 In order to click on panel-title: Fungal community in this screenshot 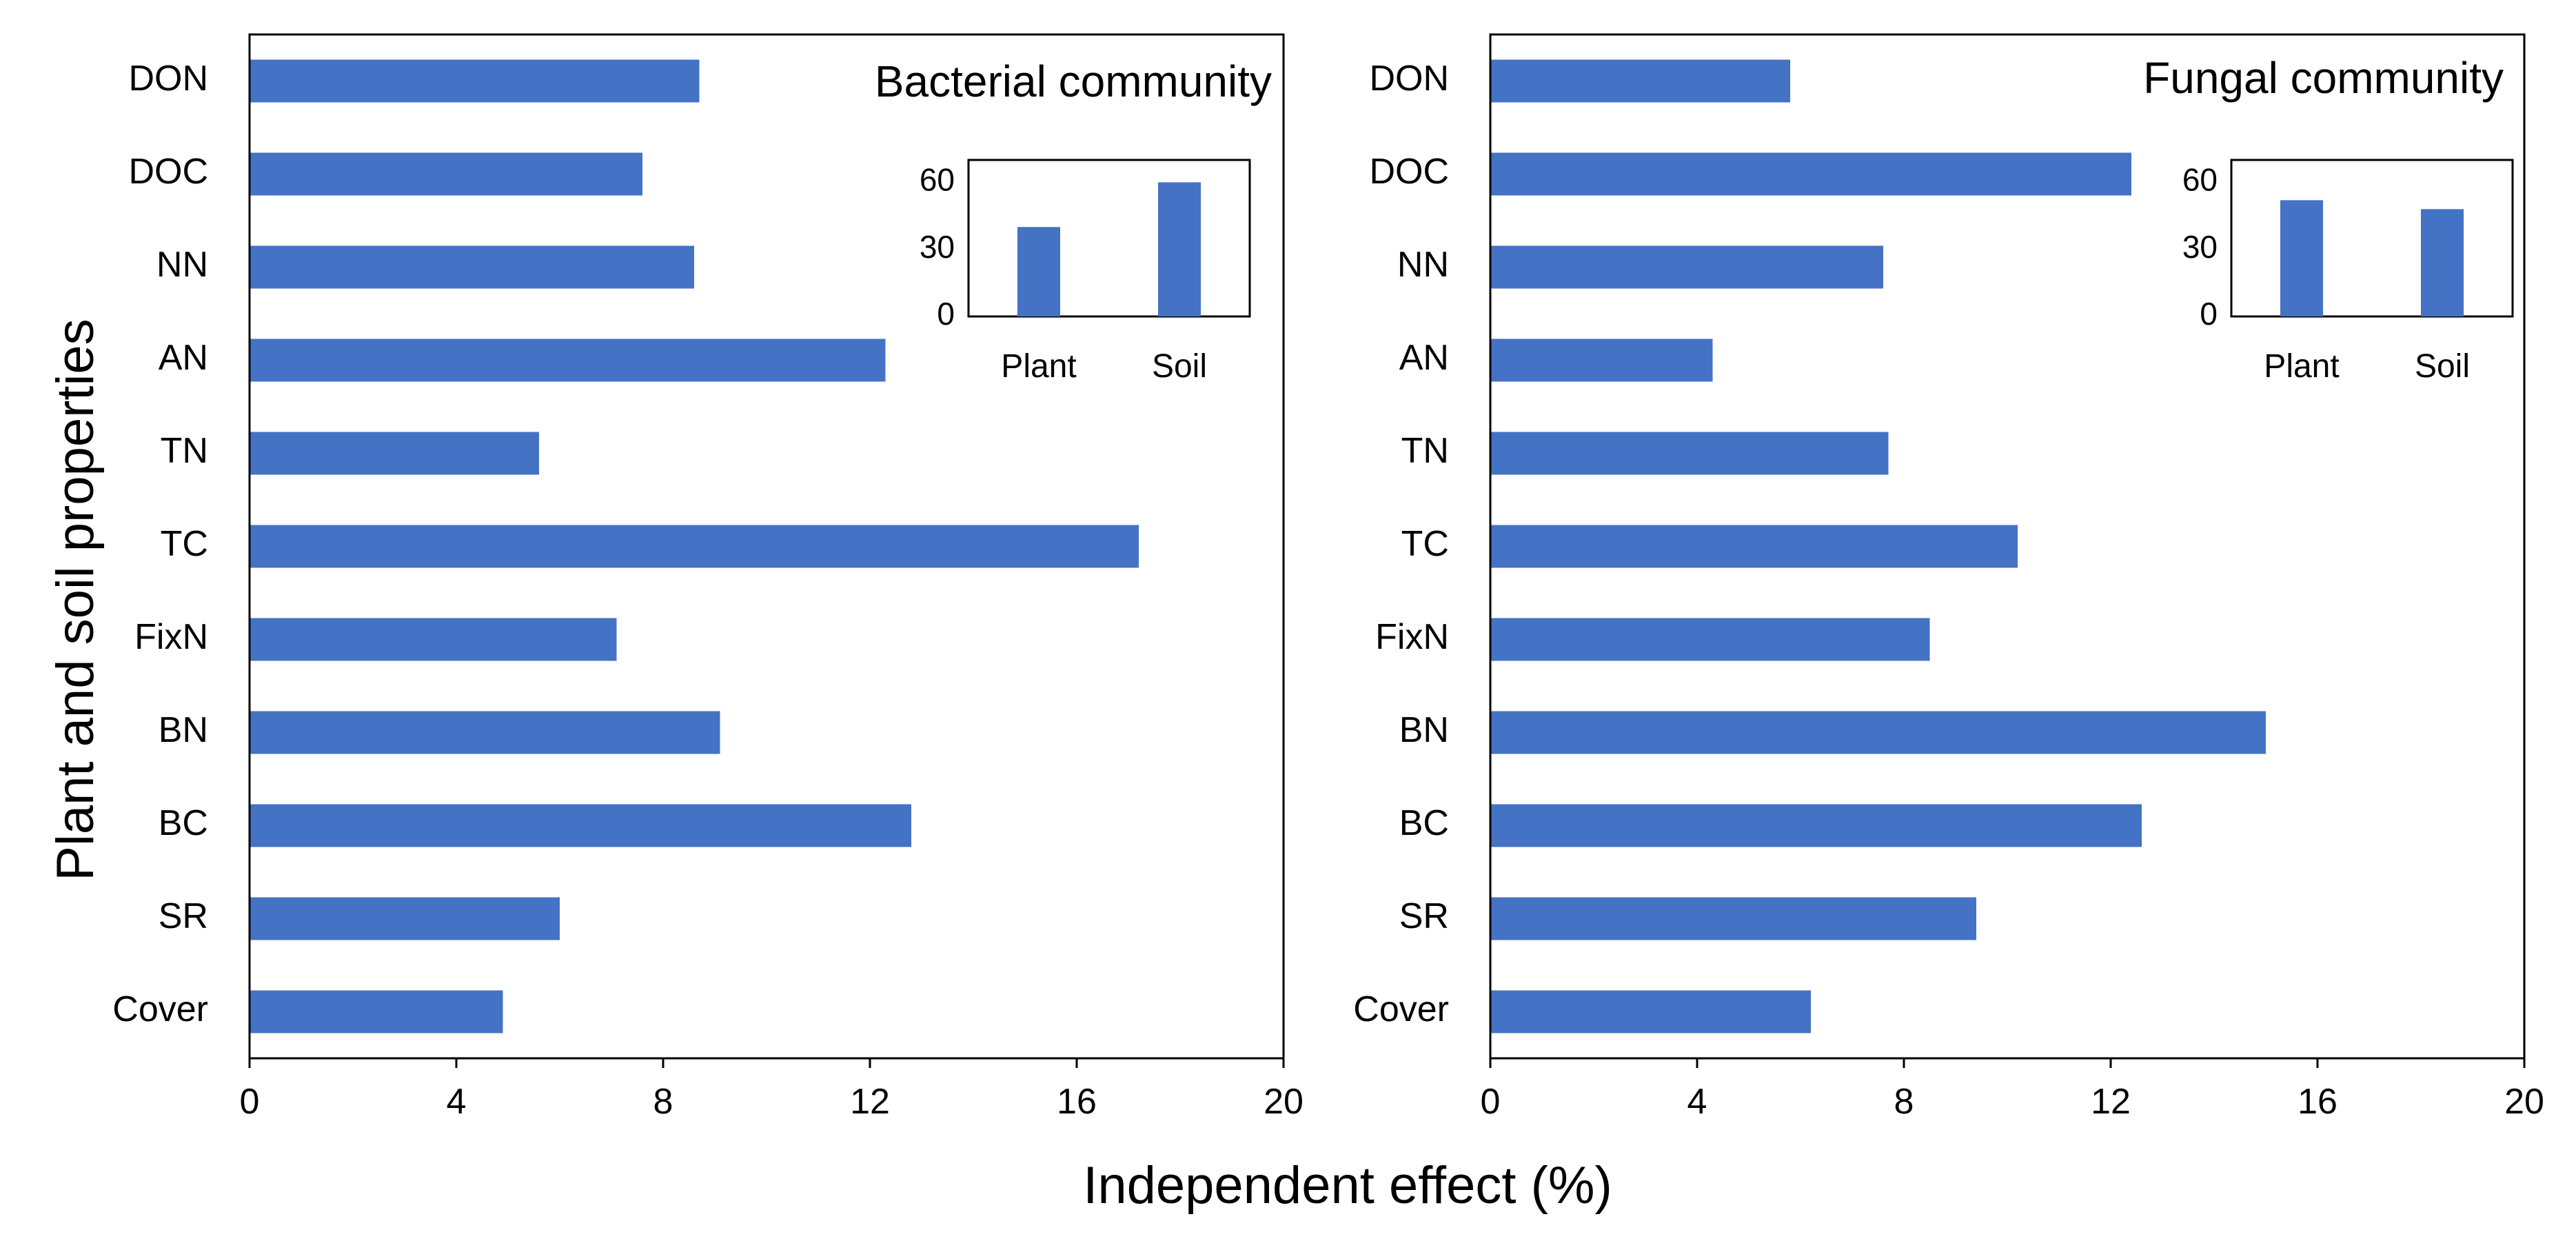, I will do `click(2323, 78)`.